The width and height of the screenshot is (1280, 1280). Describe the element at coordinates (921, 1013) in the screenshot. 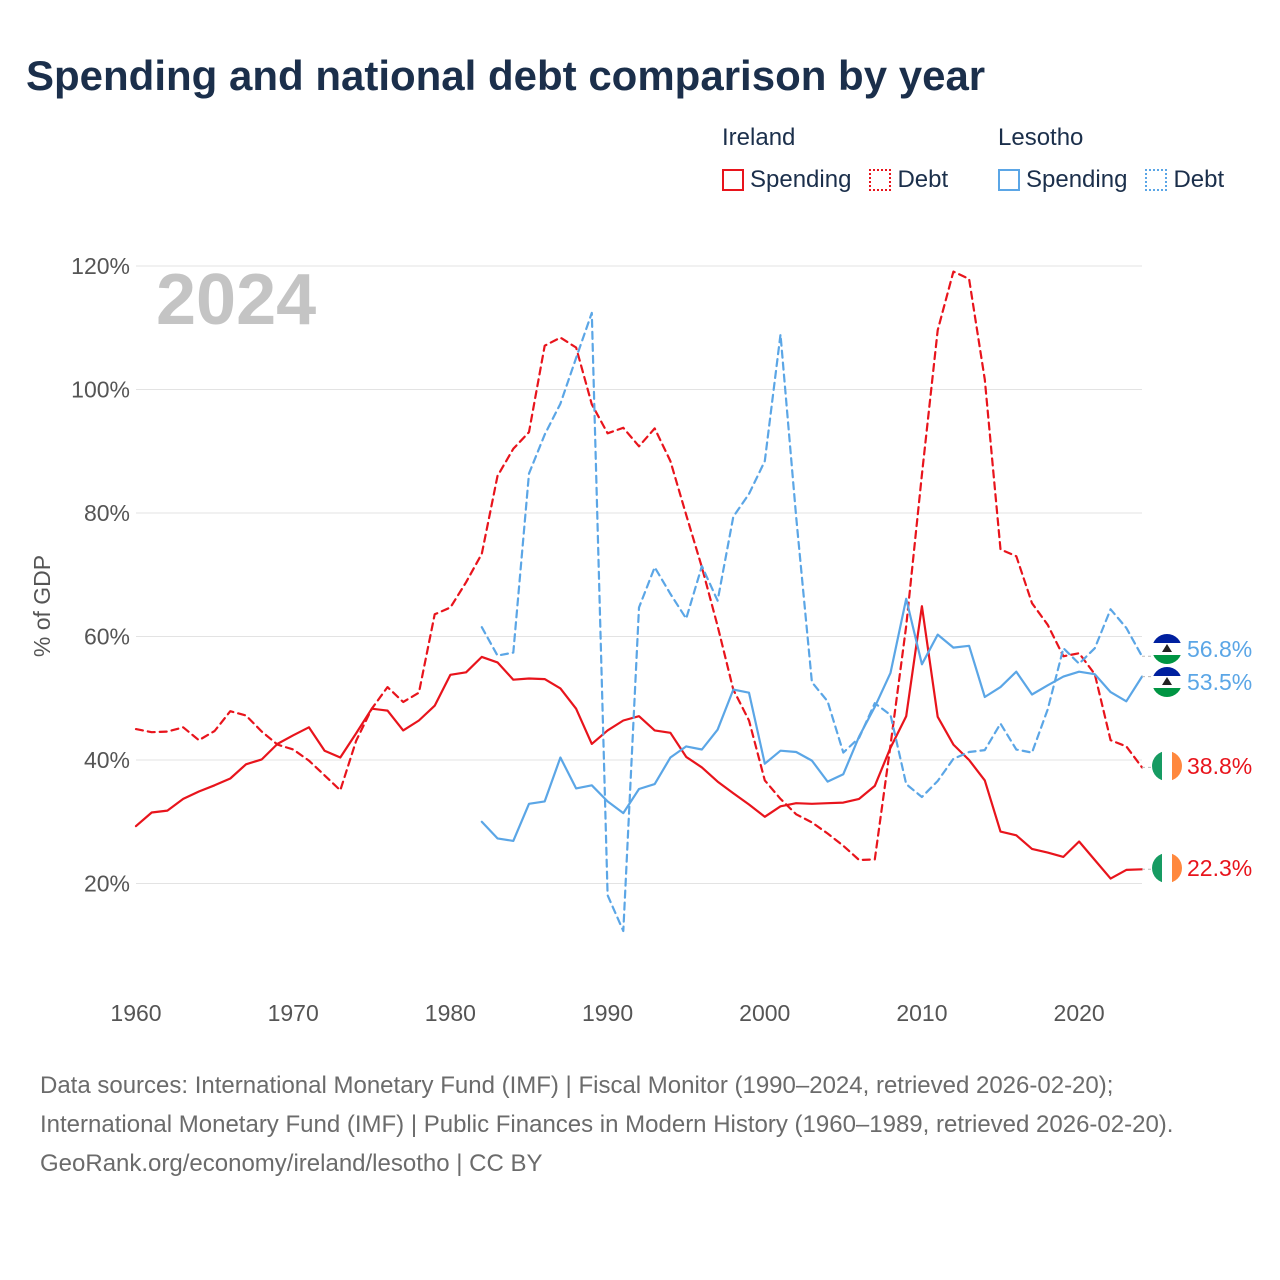

I see `x-tick-label: 2010` at that location.